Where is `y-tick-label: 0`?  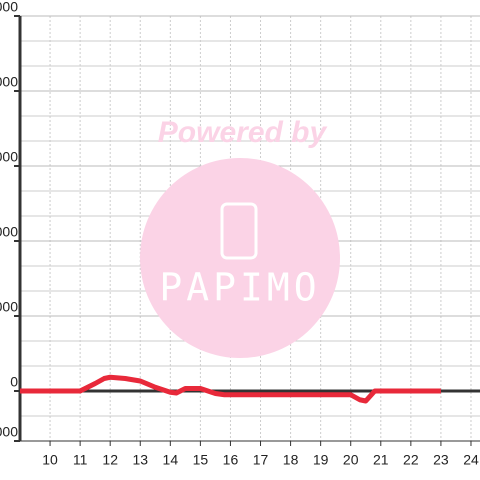 y-tick-label: 0 is located at coordinates (14, 382).